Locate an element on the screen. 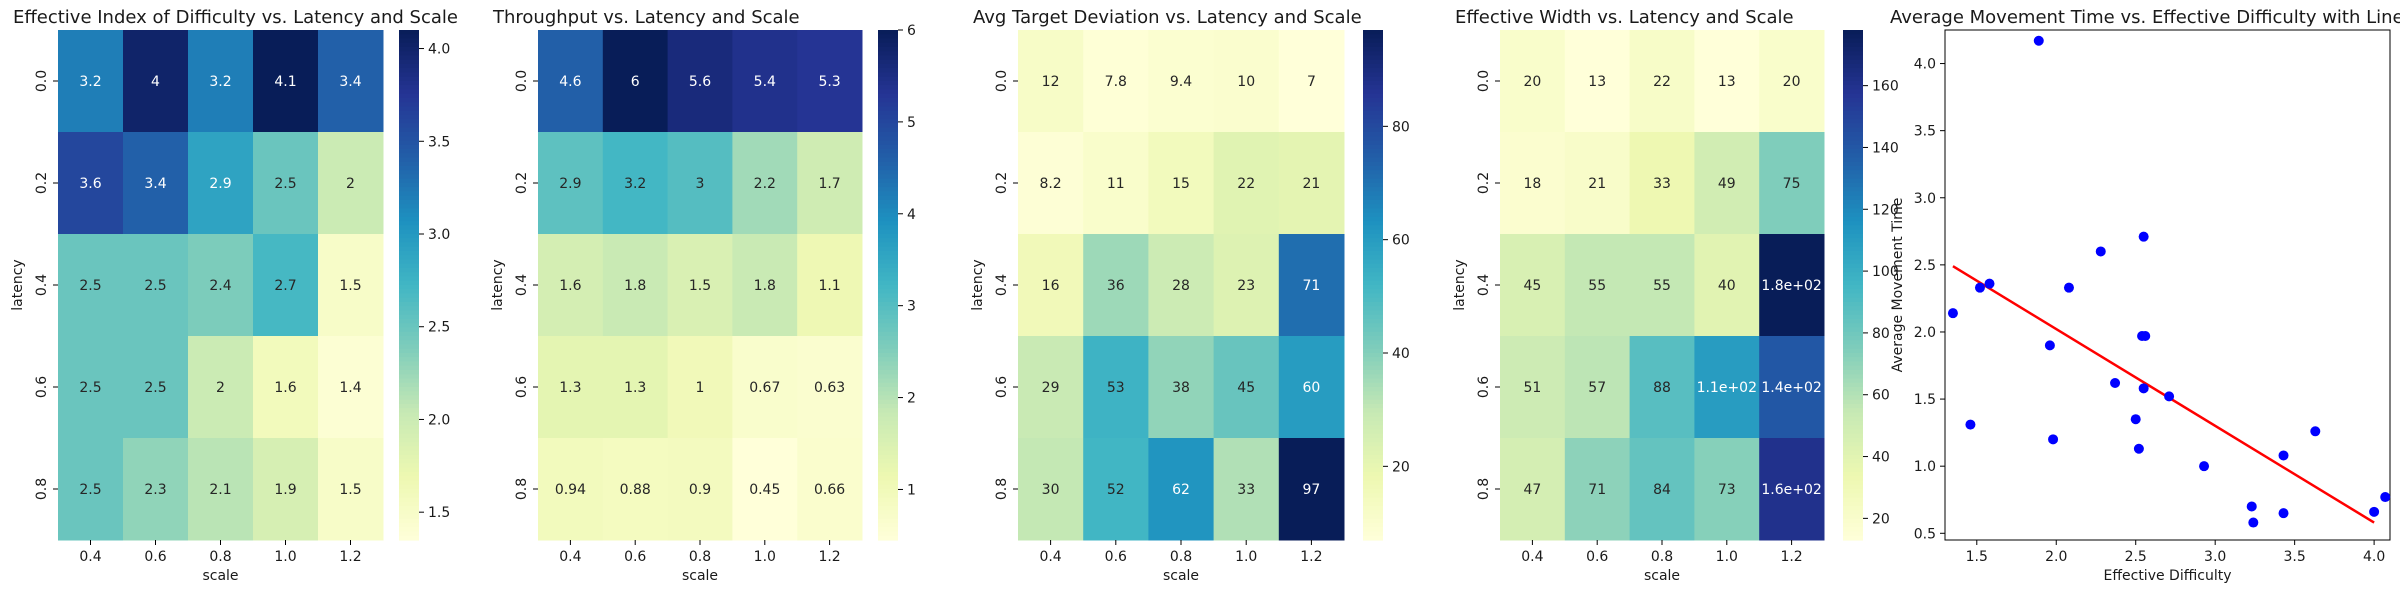 Image resolution: width=2400 pixels, height=600 pixels. cell-value-label: 33 is located at coordinates (1246, 490).